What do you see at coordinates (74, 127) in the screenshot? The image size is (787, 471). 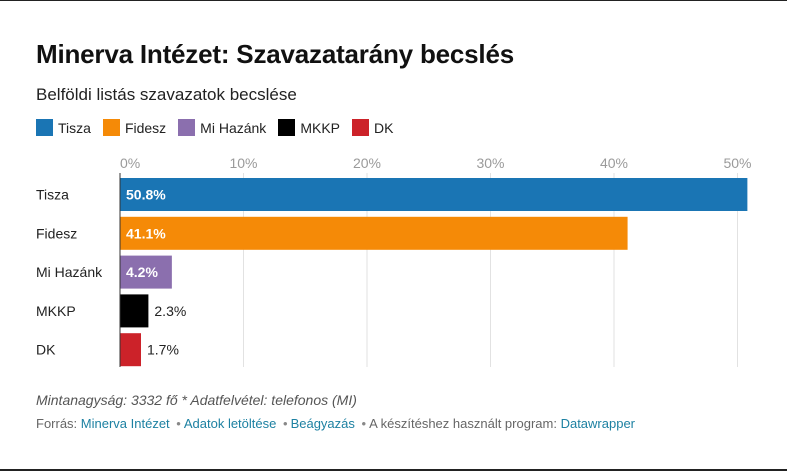 I see `legend-label: Tisza` at bounding box center [74, 127].